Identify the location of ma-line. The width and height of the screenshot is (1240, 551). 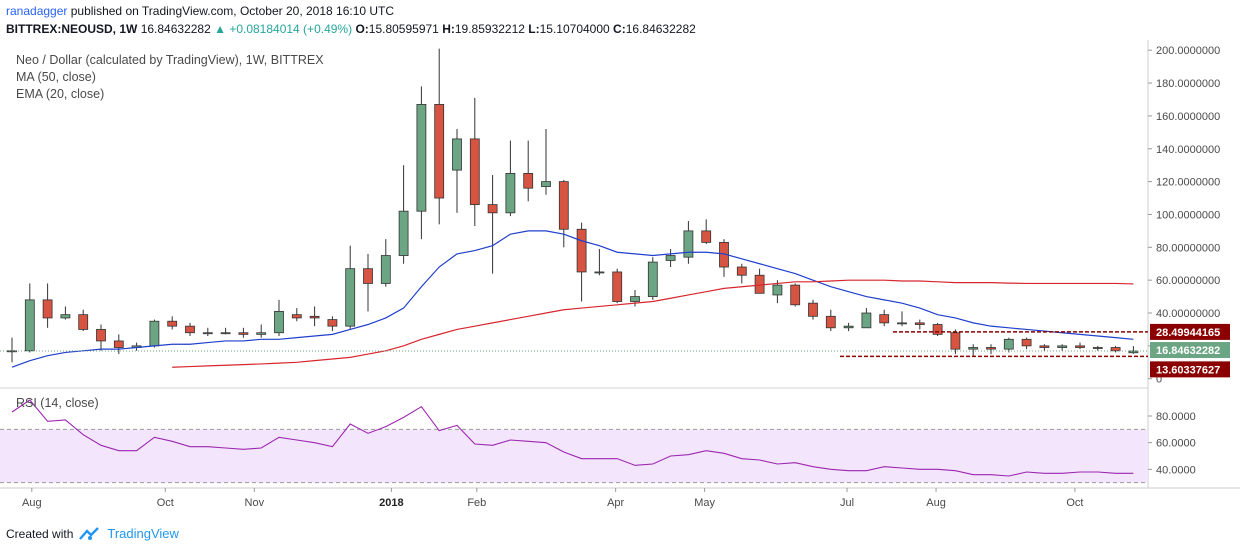
(653, 323).